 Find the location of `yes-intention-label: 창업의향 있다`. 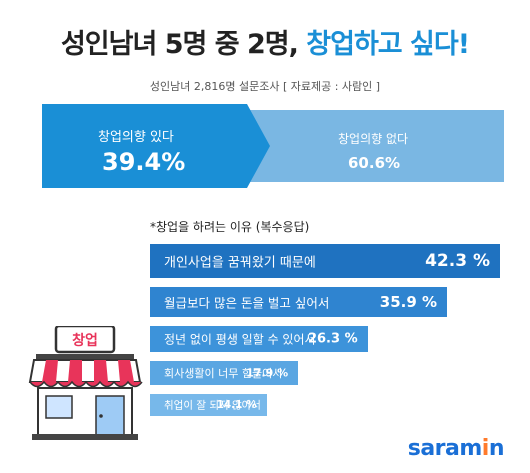

yes-intention-label: 창업의향 있다 is located at coordinates (136, 137).